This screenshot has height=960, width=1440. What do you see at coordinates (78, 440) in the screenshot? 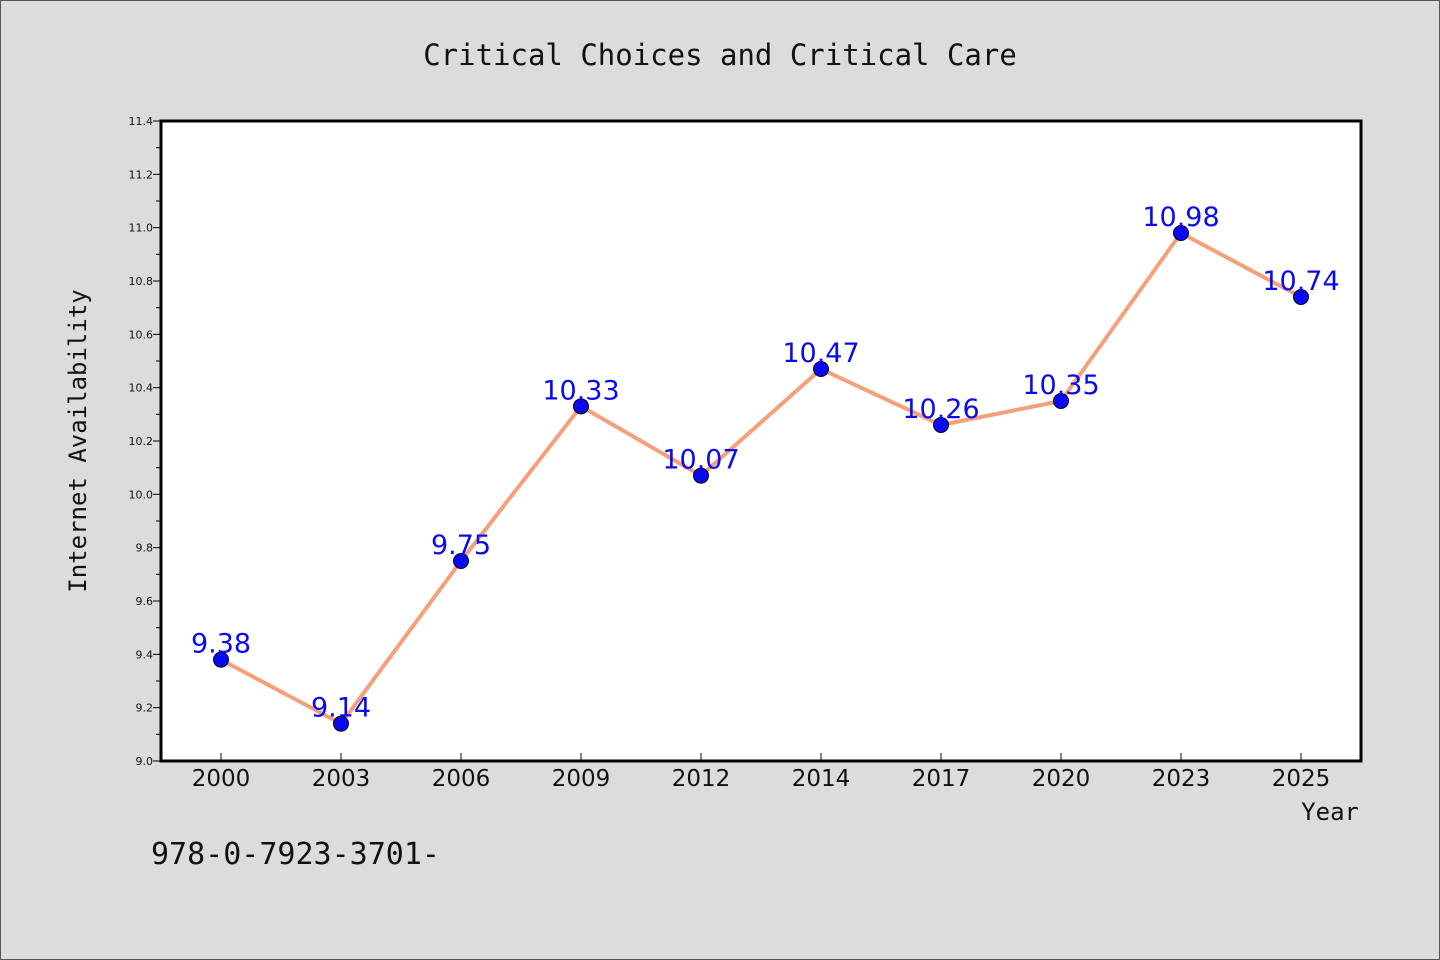
I see `y-axis-label: Internet Availability` at bounding box center [78, 440].